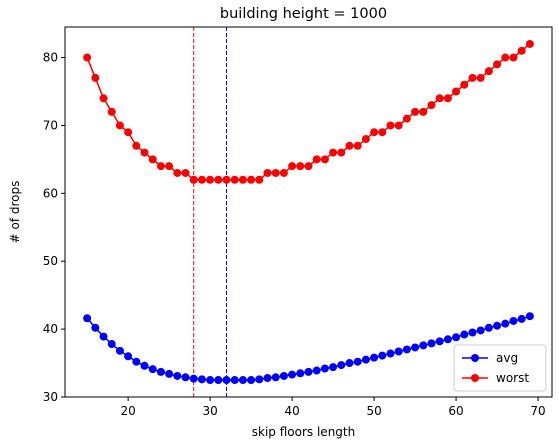 Image resolution: width=559 pixels, height=443 pixels. I want to click on y-tick-label: 60, so click(50, 193).